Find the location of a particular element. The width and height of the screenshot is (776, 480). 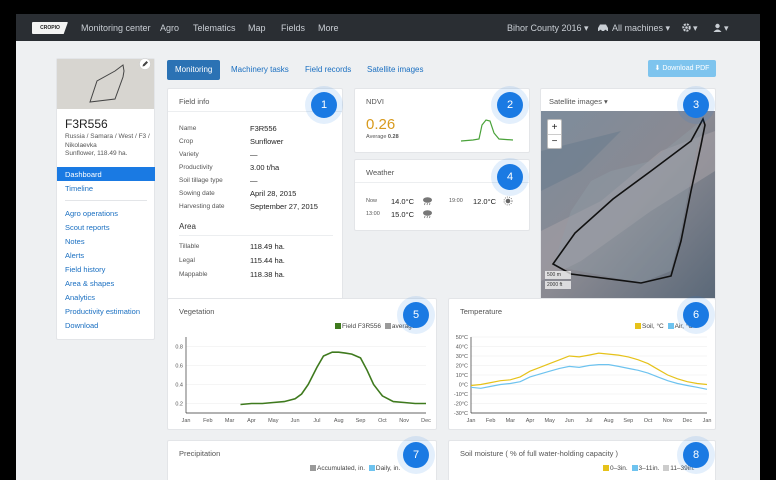

satellite-card: Satellite images ▾ + − 500 m 2000 ft is located at coordinates (628, 195).